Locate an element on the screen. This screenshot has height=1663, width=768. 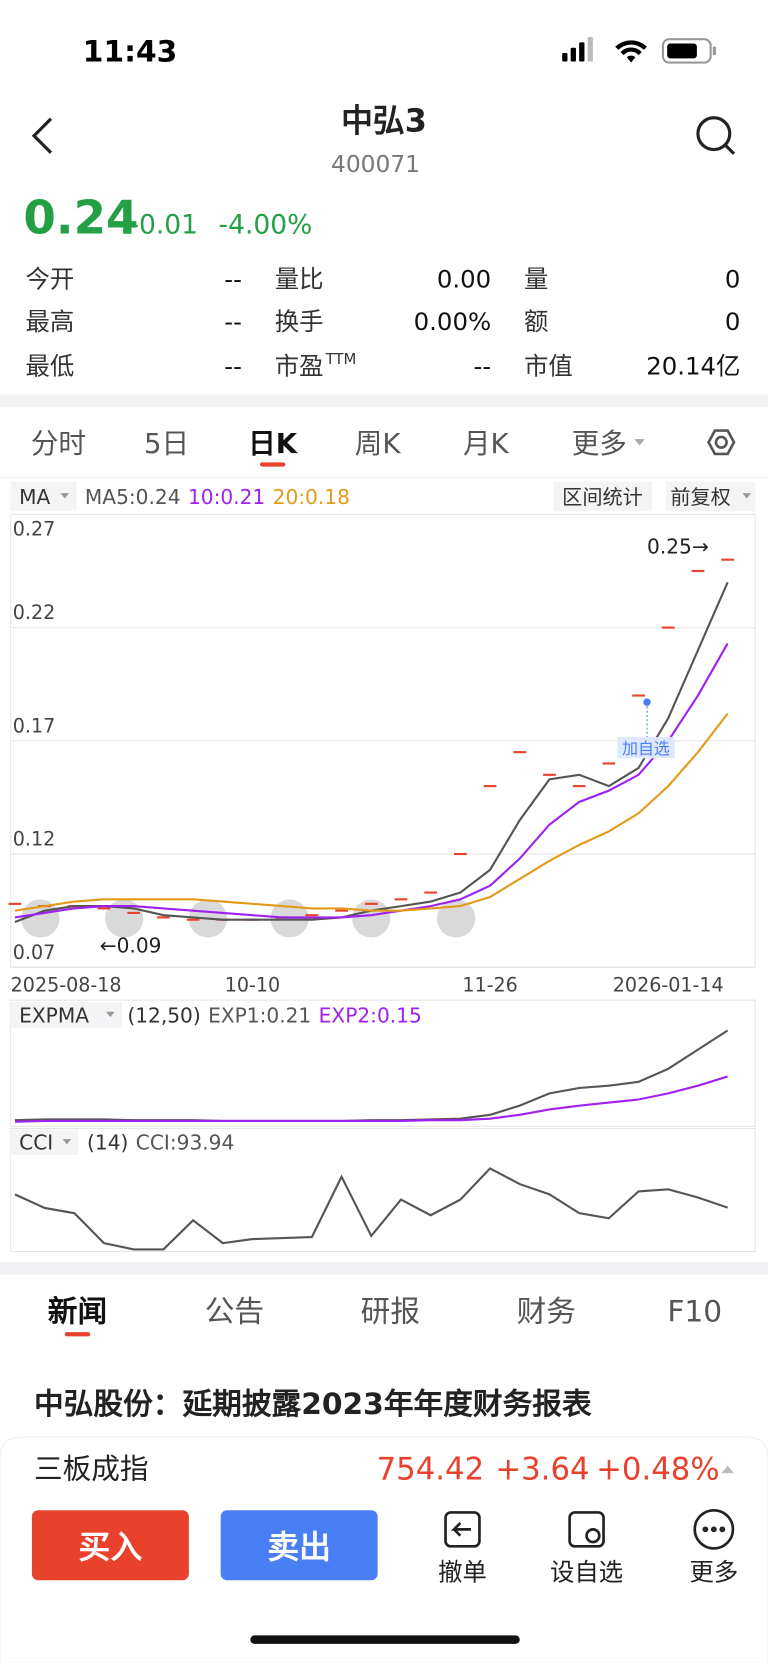
period-tab: 月K is located at coordinates (486, 443).